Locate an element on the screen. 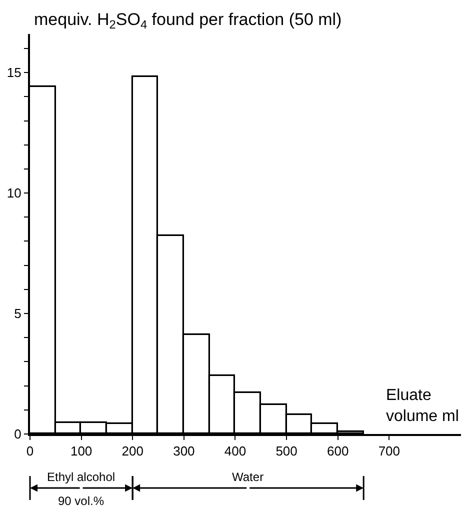  y-tick-label: 15 is located at coordinates (14, 72).